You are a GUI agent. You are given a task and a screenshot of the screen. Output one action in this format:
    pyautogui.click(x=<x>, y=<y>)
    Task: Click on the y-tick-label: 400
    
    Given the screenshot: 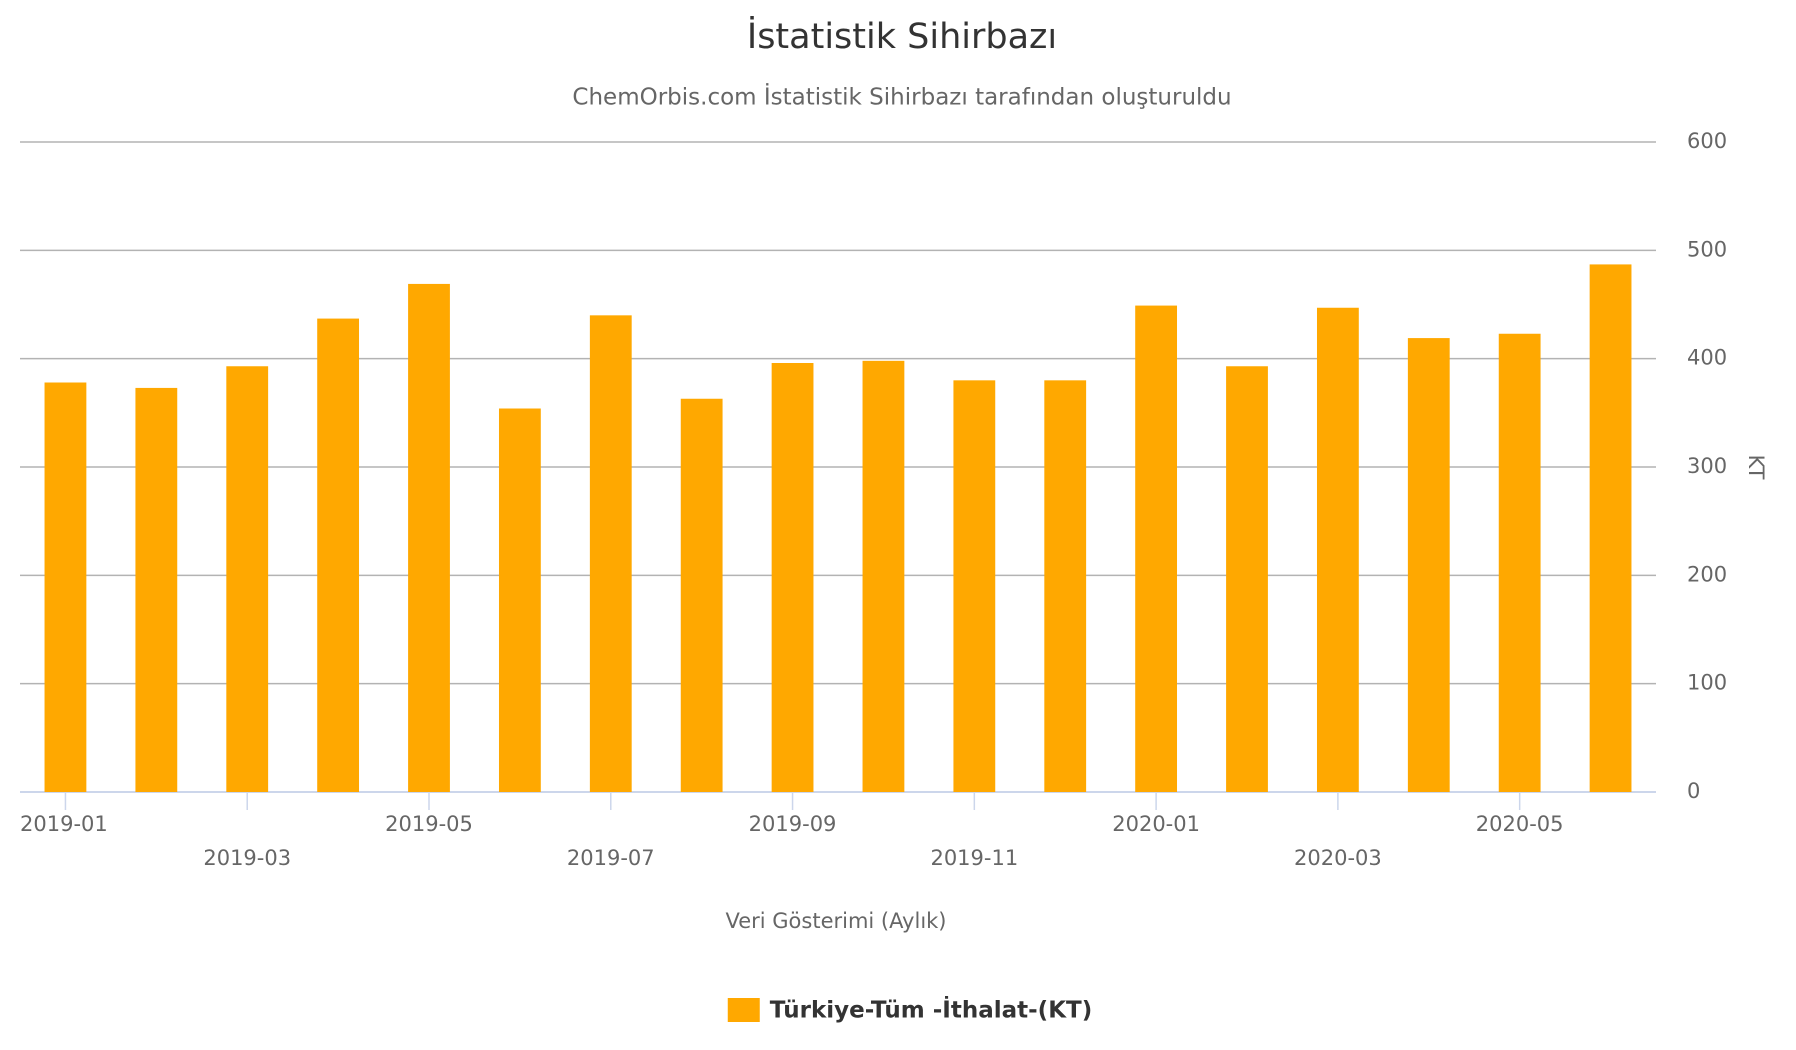 What is the action you would take?
    pyautogui.click(x=1707, y=358)
    